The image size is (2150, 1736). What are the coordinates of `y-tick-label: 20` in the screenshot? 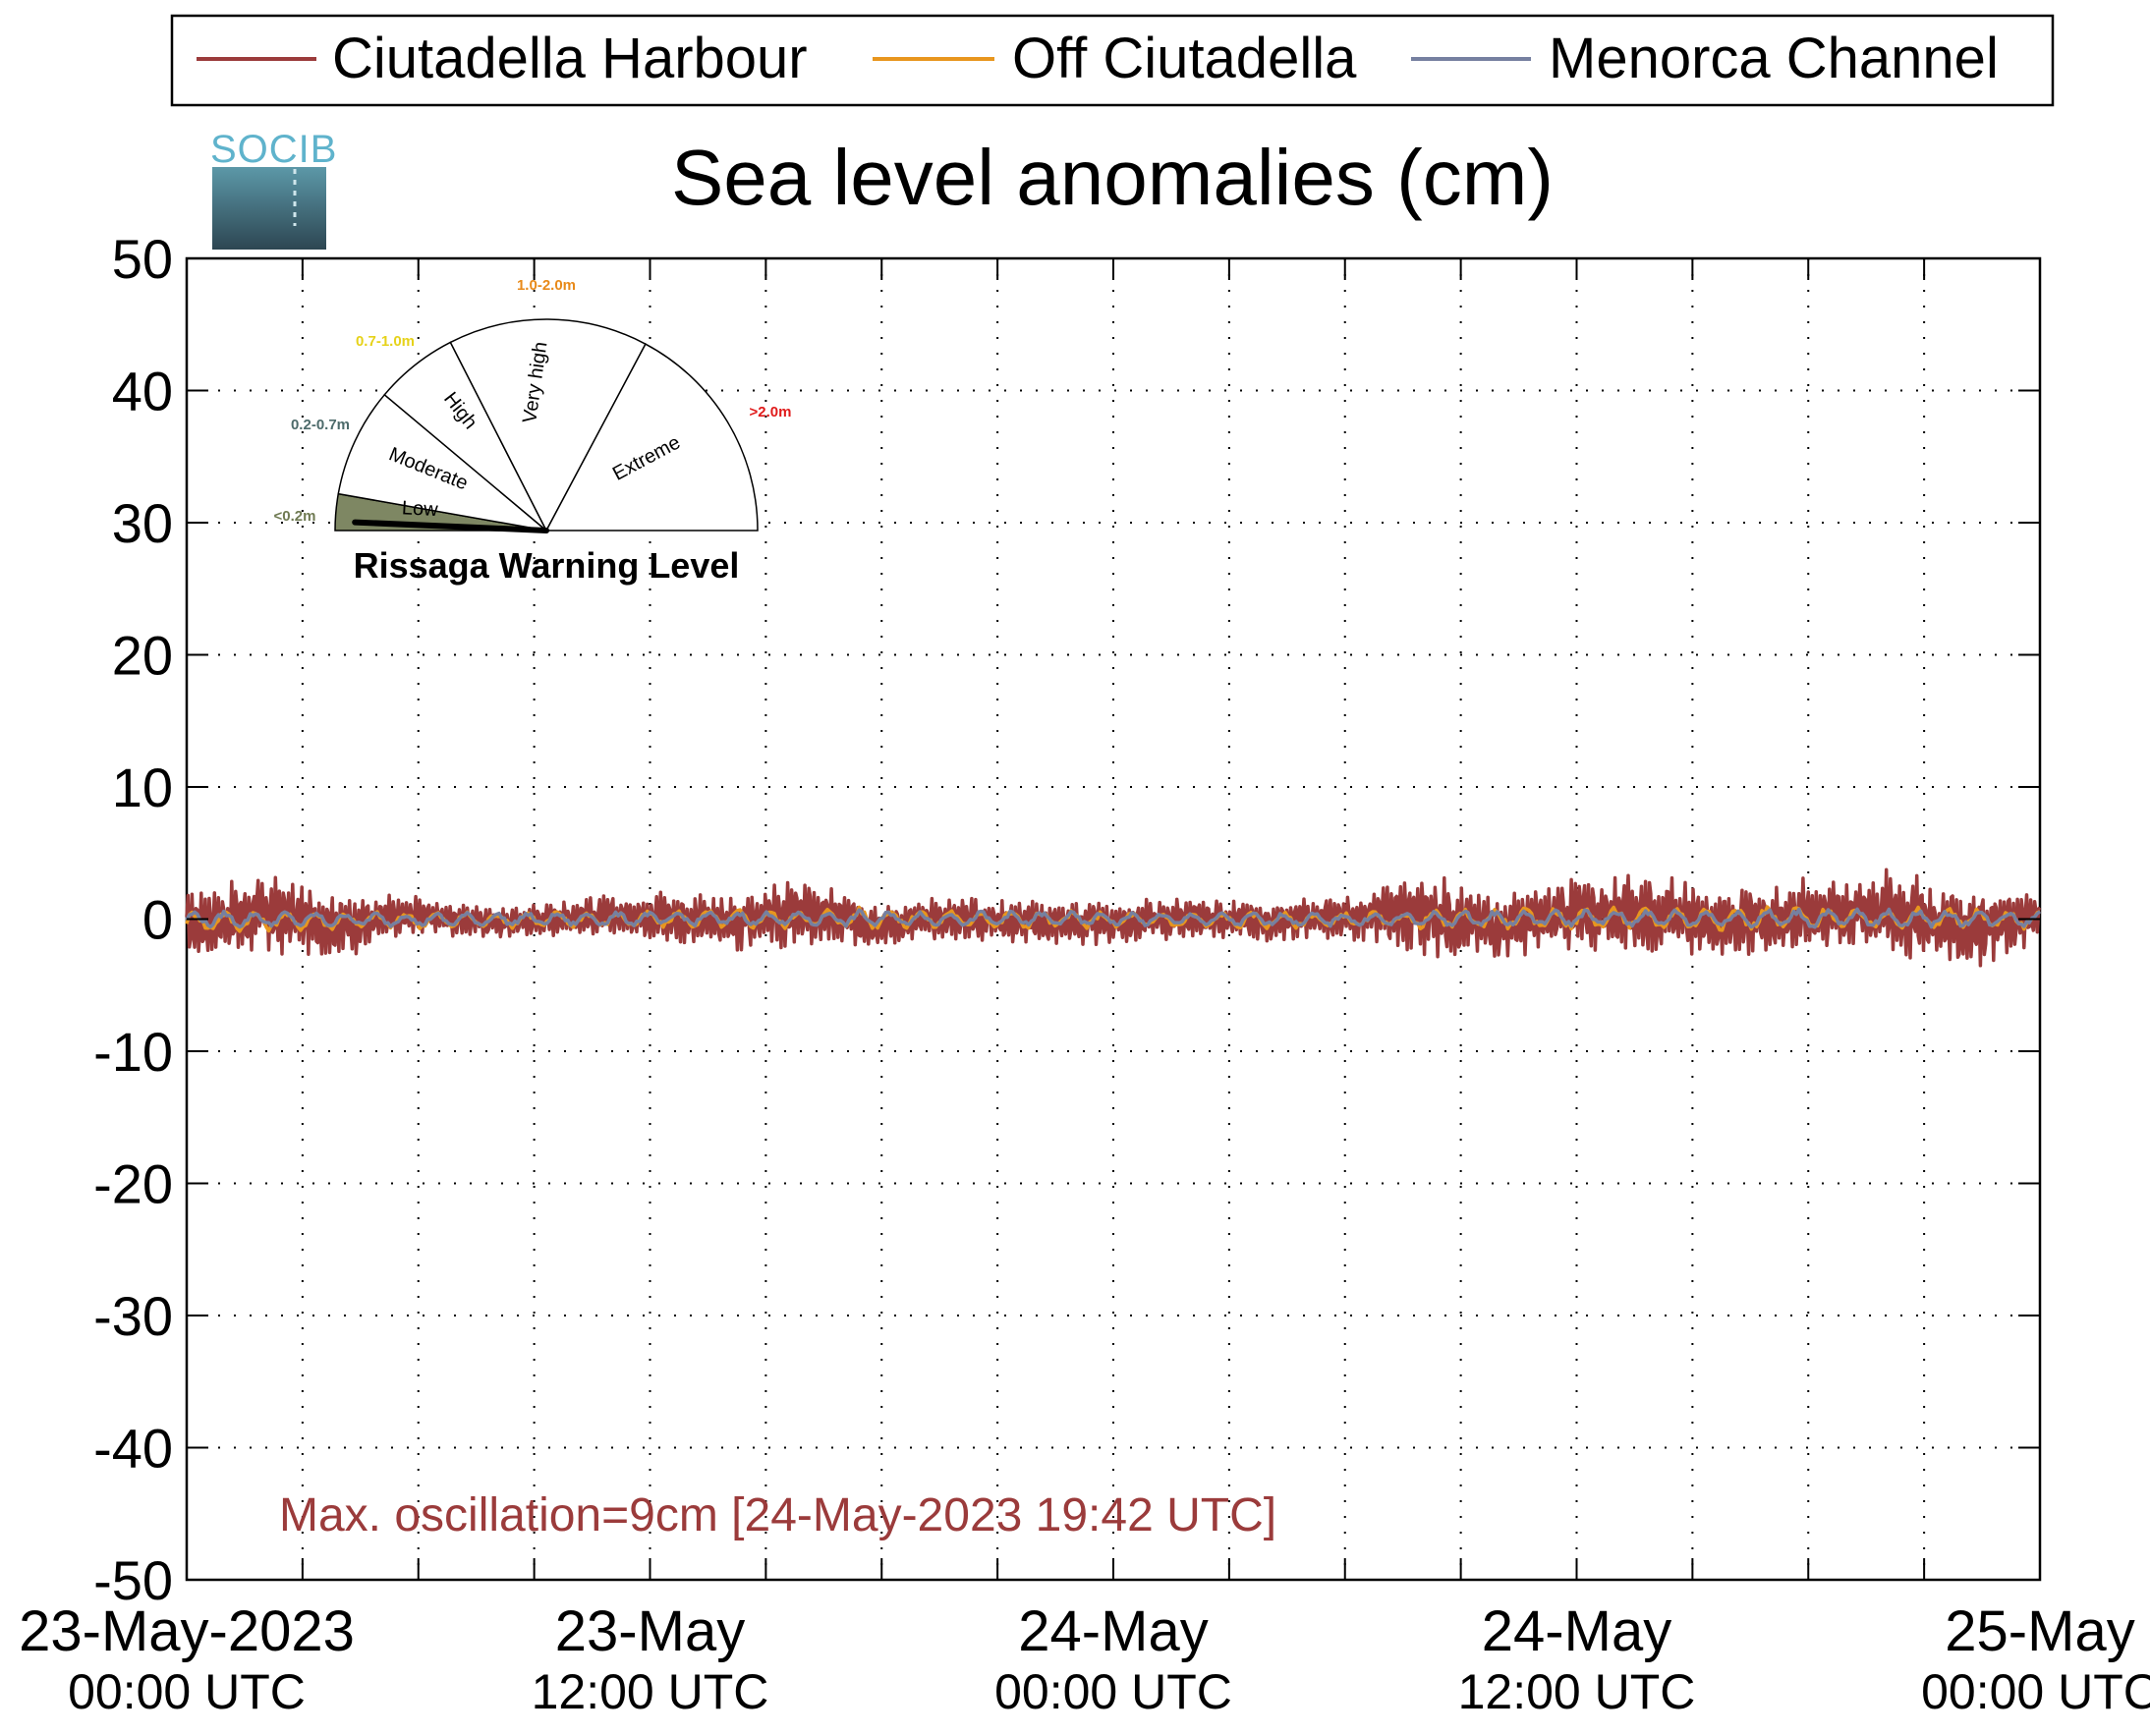 It's located at (142, 656).